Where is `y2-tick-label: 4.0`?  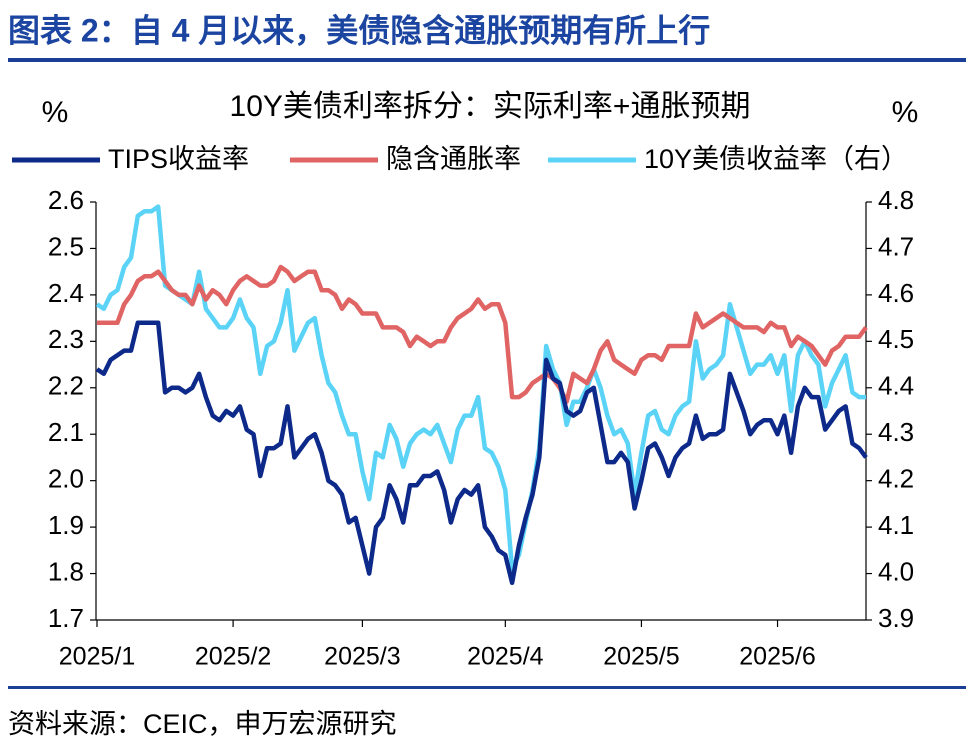
y2-tick-label: 4.0 is located at coordinates (896, 571).